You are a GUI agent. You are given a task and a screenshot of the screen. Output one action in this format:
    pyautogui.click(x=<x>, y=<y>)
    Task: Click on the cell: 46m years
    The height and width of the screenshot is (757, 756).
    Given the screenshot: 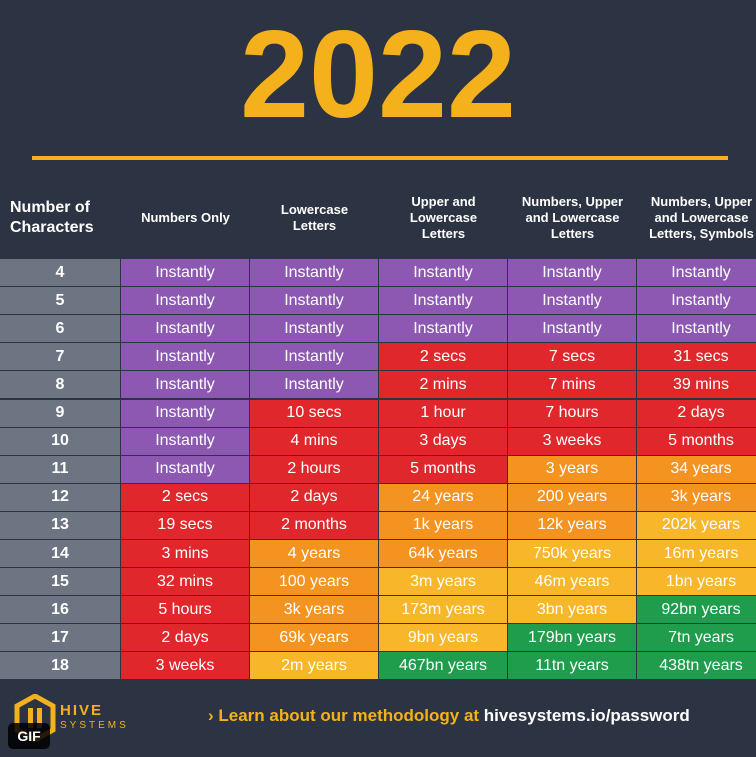 What is the action you would take?
    pyautogui.click(x=572, y=582)
    